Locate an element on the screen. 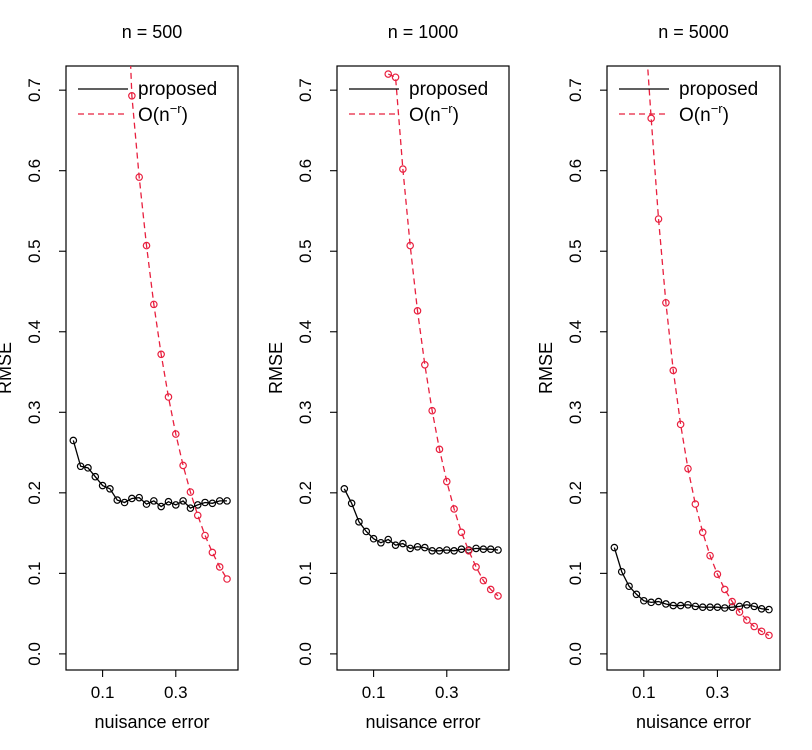  y-tick-label: 0.1 is located at coordinates (575, 574).